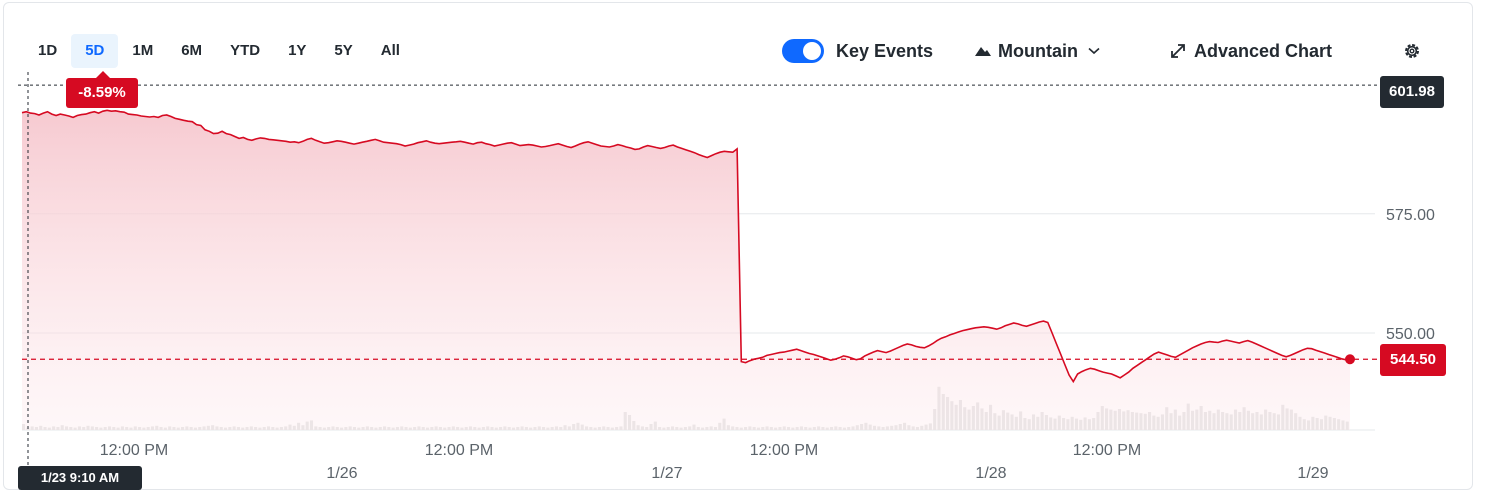  I want to click on advanced-chart-button: Advanced Chart, so click(1251, 51).